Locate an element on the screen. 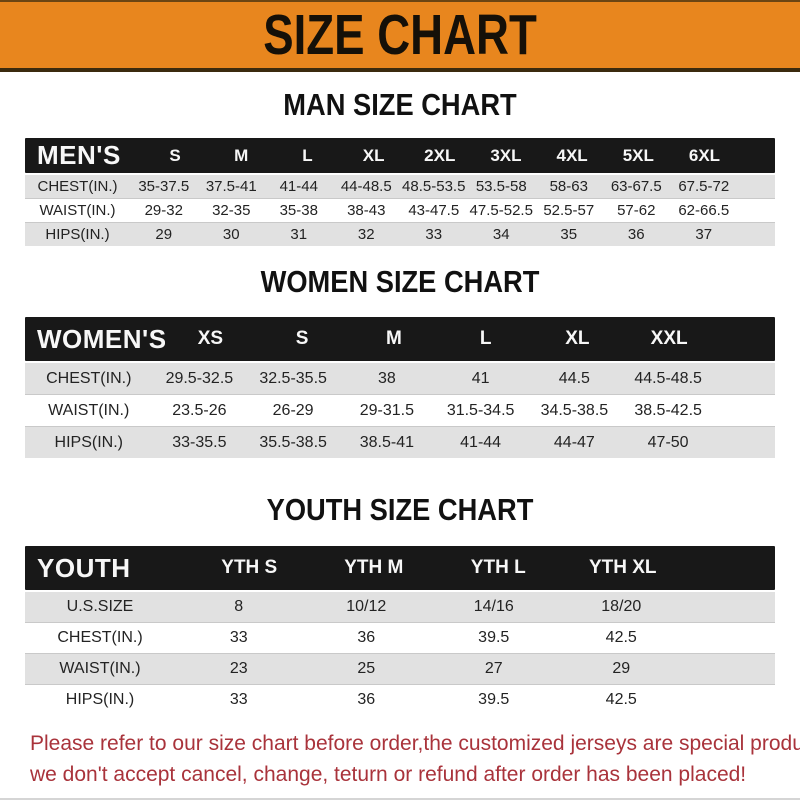 The width and height of the screenshot is (800, 800). table-header-row: YOUTH YTH S YTH M YTH L YTH XL is located at coordinates (400, 568).